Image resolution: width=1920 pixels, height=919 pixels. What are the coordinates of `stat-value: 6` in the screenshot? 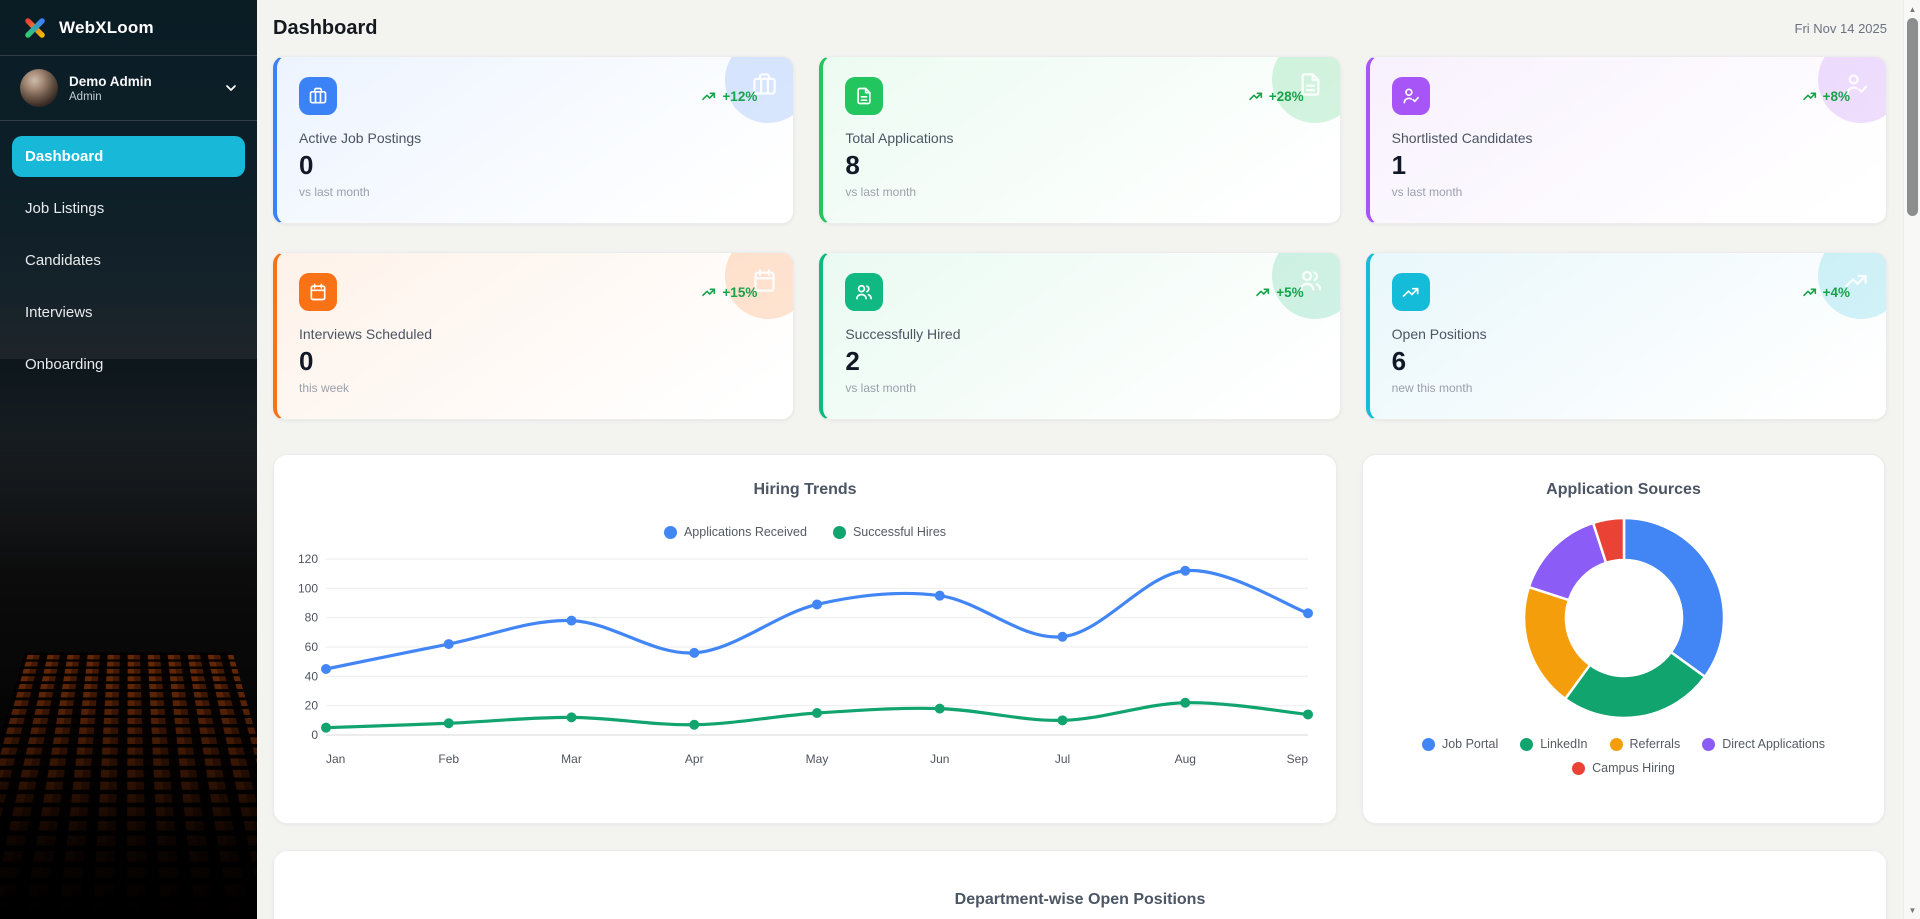 It's located at (1399, 361).